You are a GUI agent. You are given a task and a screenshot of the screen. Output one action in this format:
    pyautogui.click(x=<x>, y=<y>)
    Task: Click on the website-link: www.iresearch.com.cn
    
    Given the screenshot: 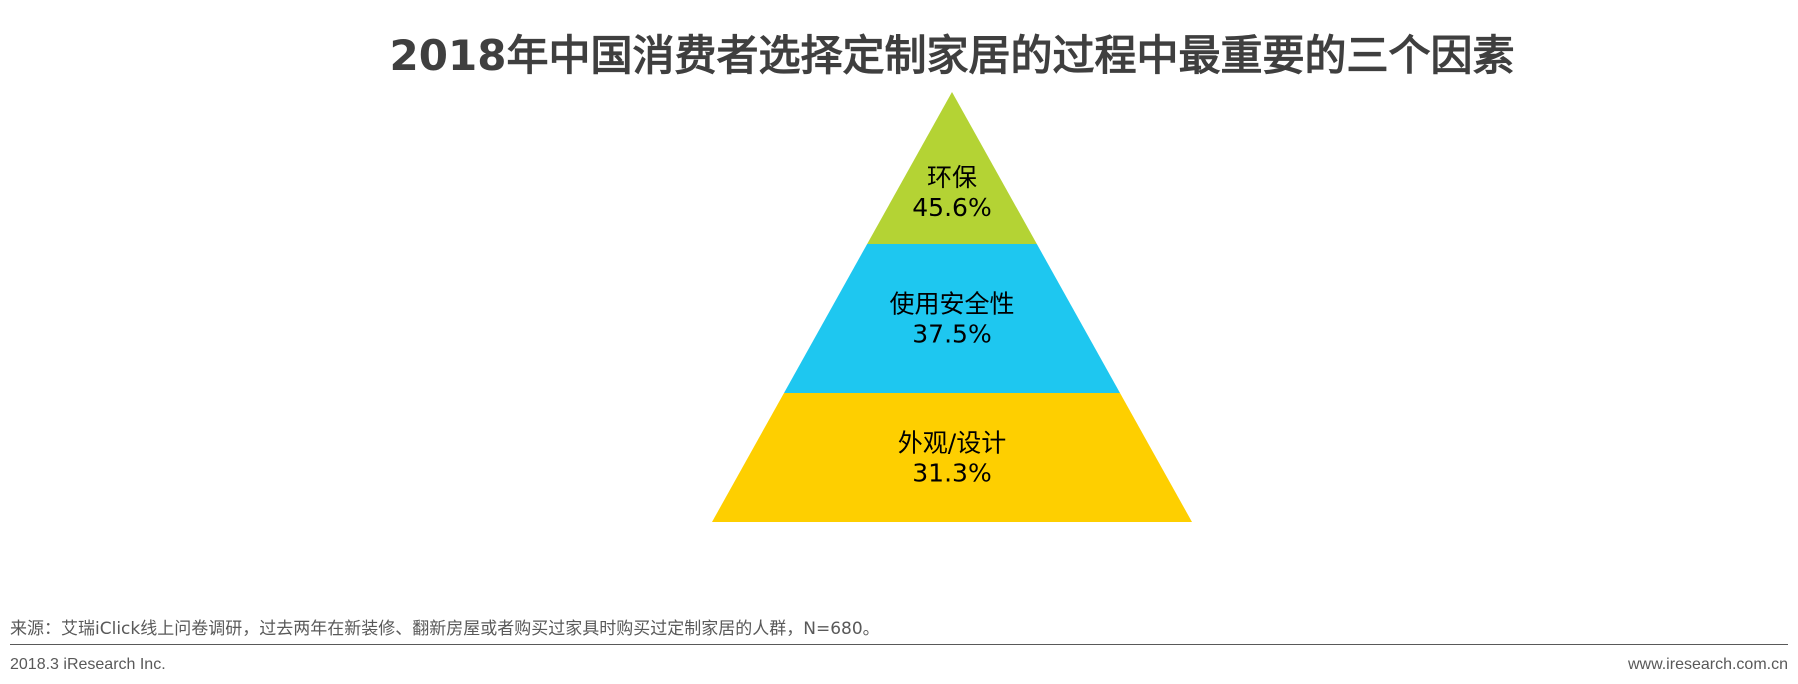 What is the action you would take?
    pyautogui.click(x=1707, y=664)
    